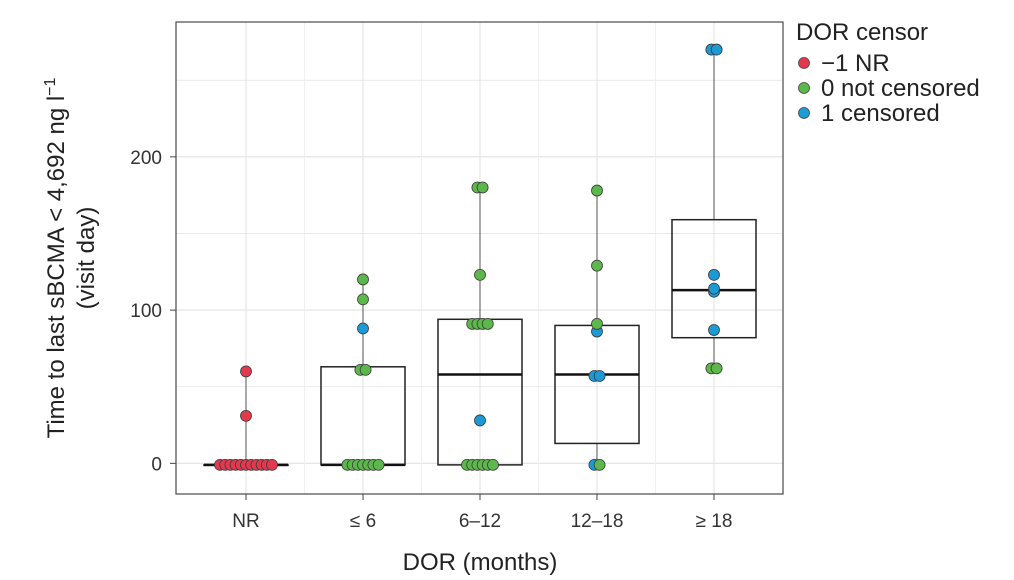 This screenshot has width=1014, height=580. I want to click on svg-text:Time to last sBCMA < 4,692 ng: Time to last sBCMA < 4,692 ng l−1, so click(56, 257).